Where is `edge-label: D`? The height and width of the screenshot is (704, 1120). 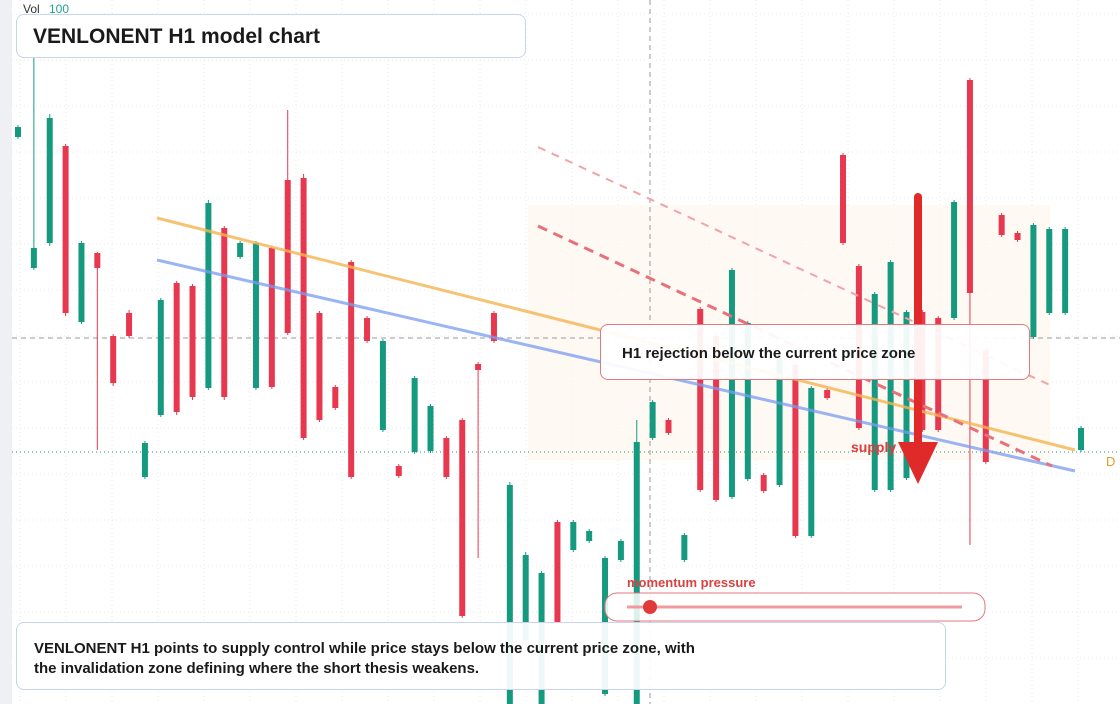
edge-label: D is located at coordinates (1110, 461).